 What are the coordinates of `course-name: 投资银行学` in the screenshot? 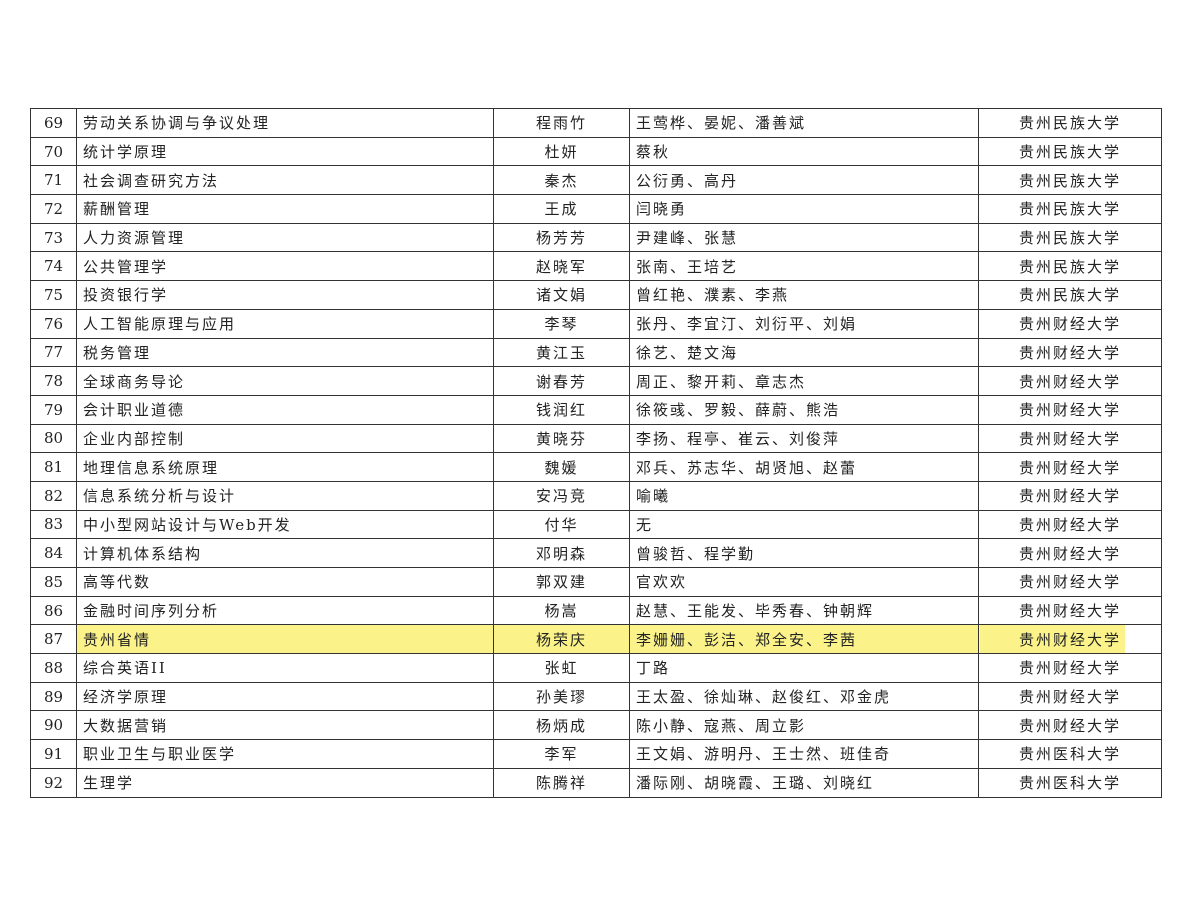 It's located at (285, 295).